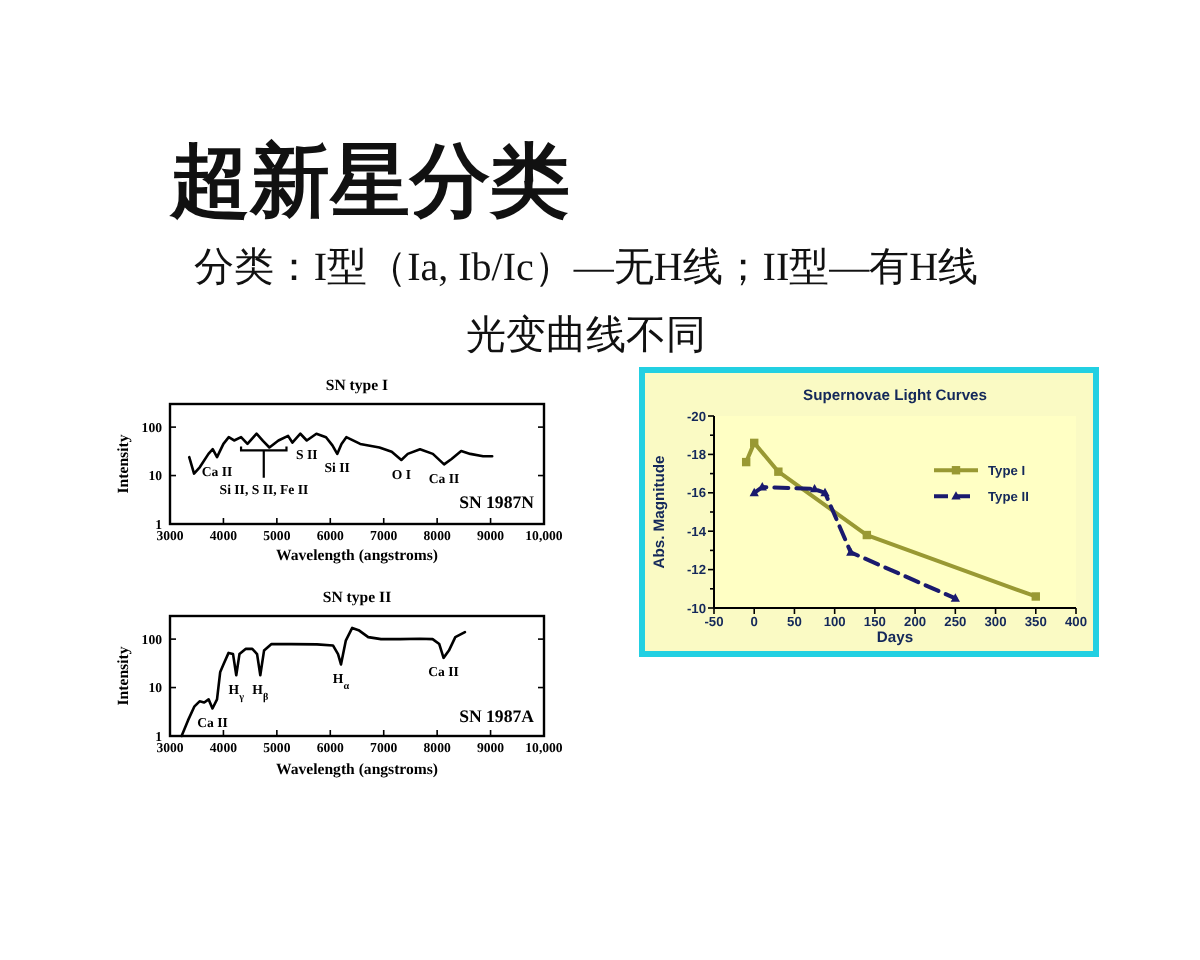 The width and height of the screenshot is (1200, 960). What do you see at coordinates (497, 716) in the screenshot?
I see `annotation: SN 1987A` at bounding box center [497, 716].